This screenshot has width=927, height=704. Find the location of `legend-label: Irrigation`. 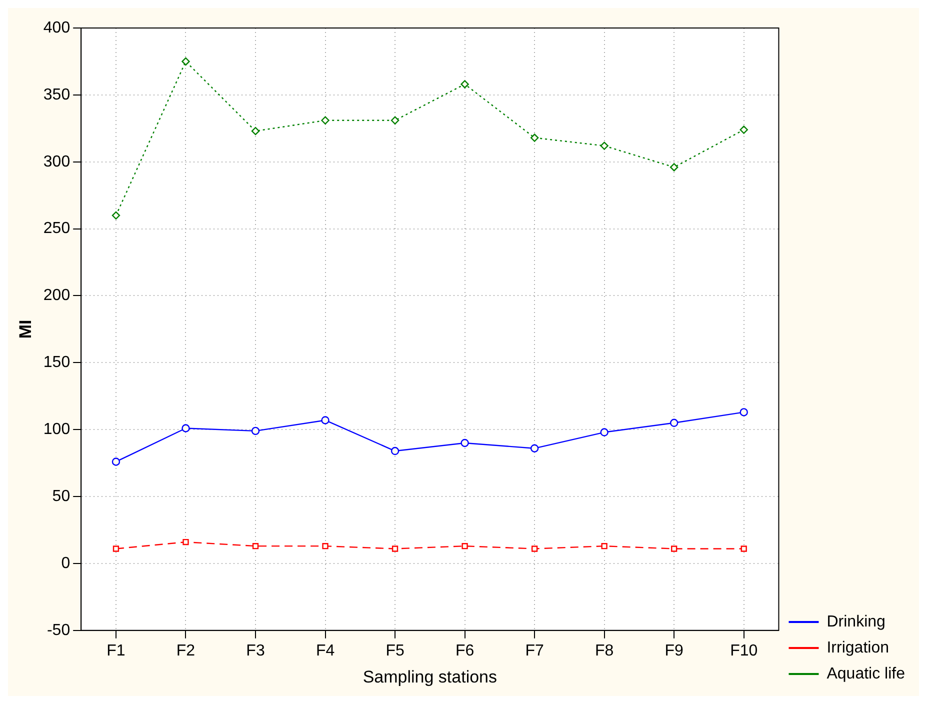

legend-label: Irrigation is located at coordinates (857, 647).